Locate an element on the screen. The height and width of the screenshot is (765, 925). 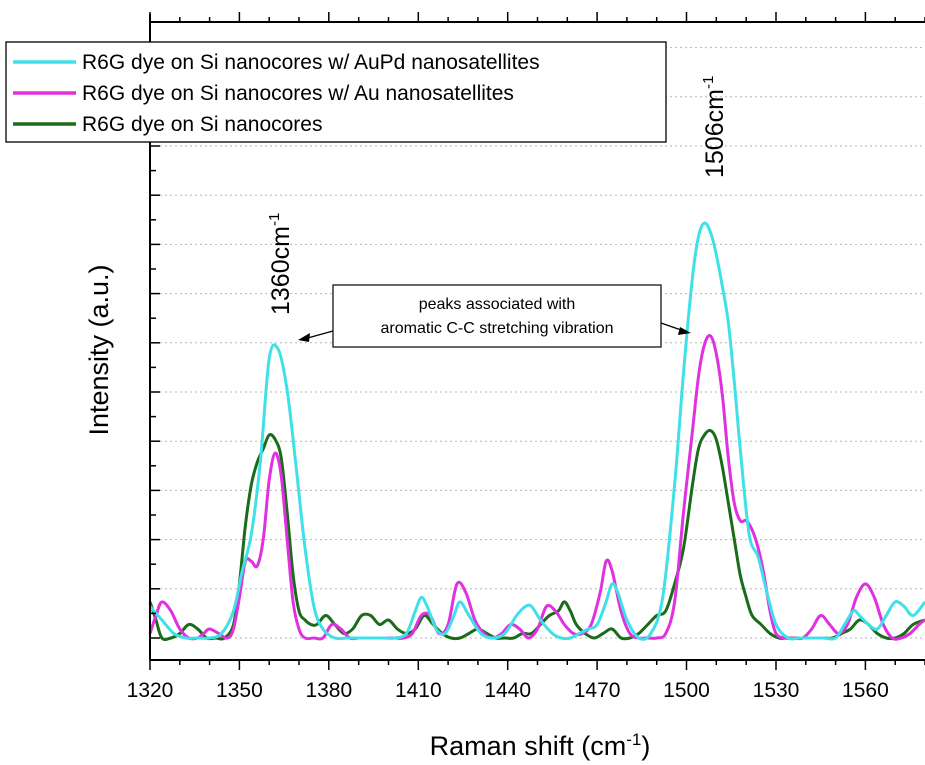
x-tick-label: 1440 is located at coordinates (507, 690).